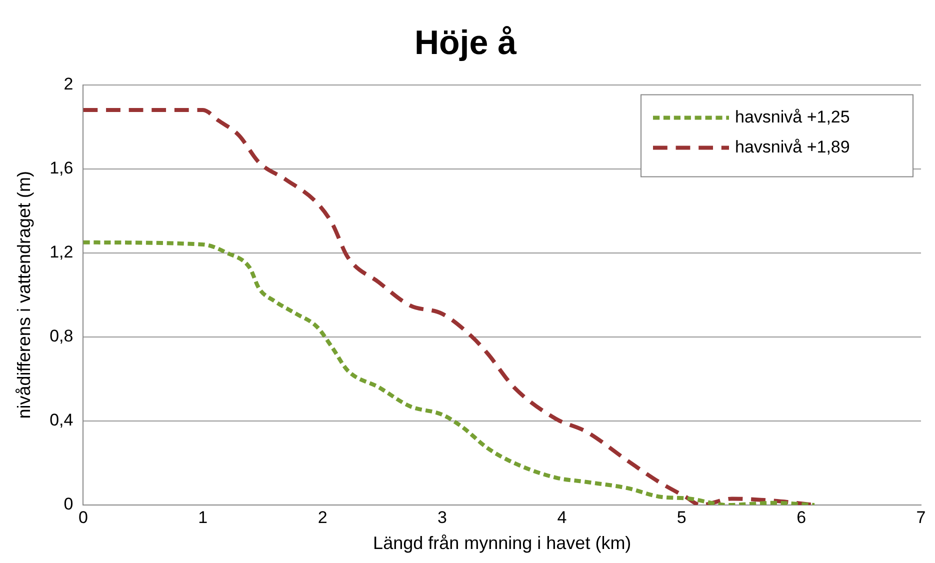  What do you see at coordinates (465, 43) in the screenshot?
I see `chart-title: Höje å` at bounding box center [465, 43].